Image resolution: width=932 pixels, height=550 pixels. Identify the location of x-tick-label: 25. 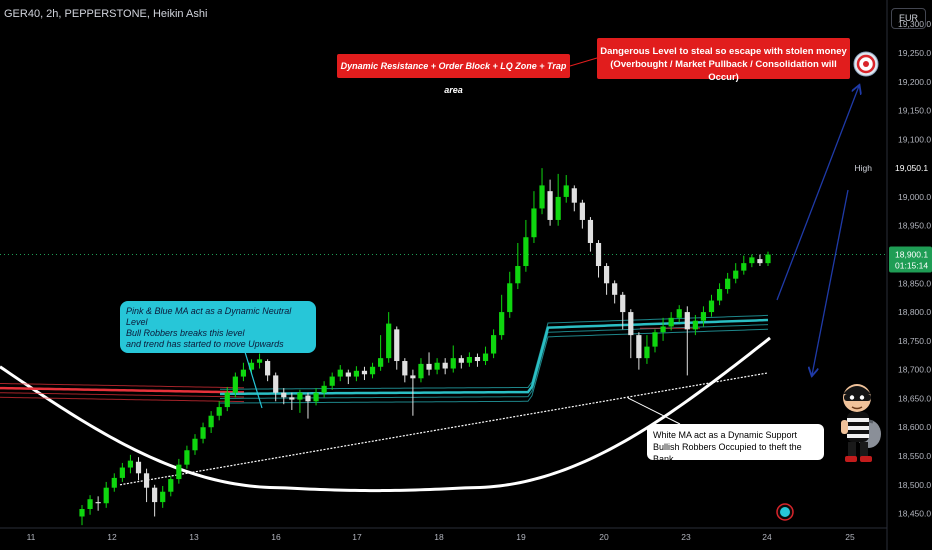
(850, 537).